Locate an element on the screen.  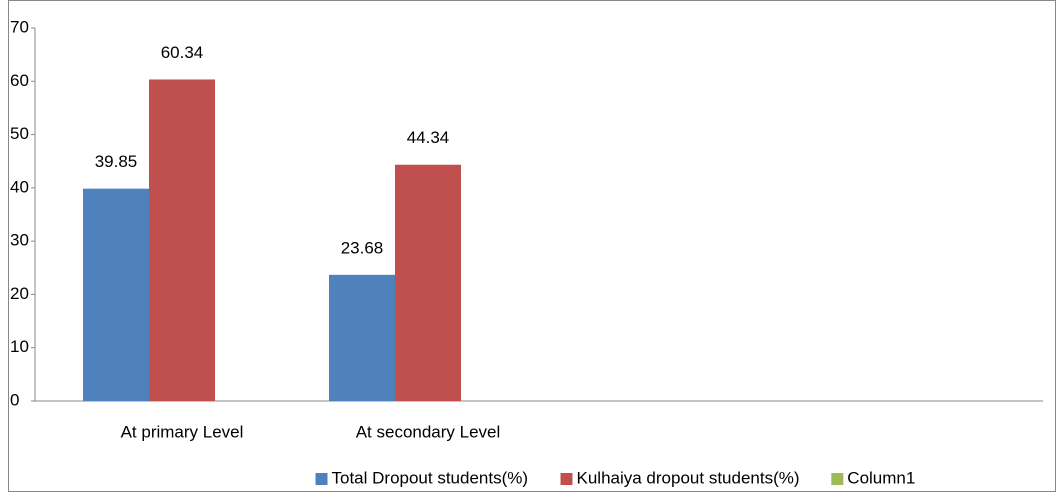
y-tick-label: 30 is located at coordinates (19, 240).